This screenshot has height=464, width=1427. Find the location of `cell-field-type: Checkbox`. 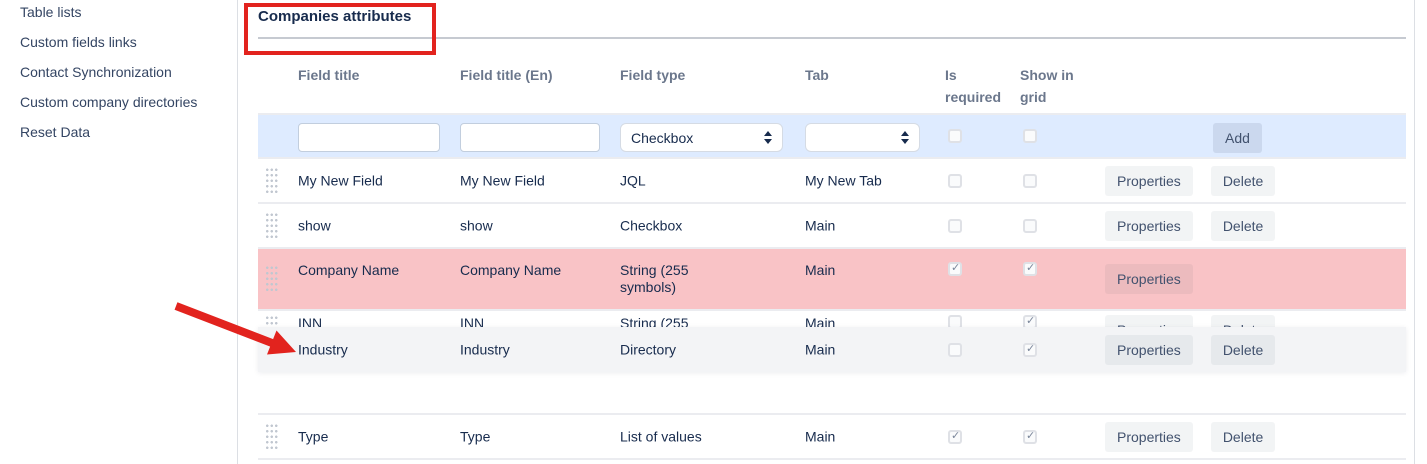

cell-field-type: Checkbox is located at coordinates (651, 225).